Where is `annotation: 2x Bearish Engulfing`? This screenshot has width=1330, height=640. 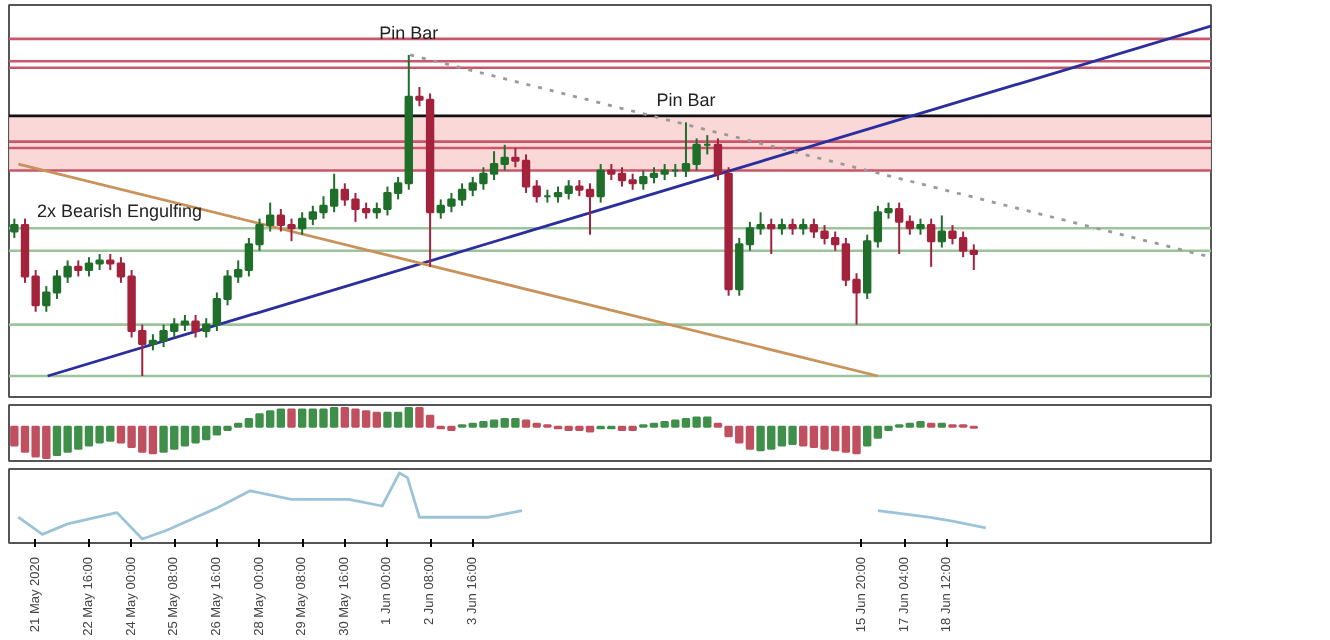 annotation: 2x Bearish Engulfing is located at coordinates (120, 211).